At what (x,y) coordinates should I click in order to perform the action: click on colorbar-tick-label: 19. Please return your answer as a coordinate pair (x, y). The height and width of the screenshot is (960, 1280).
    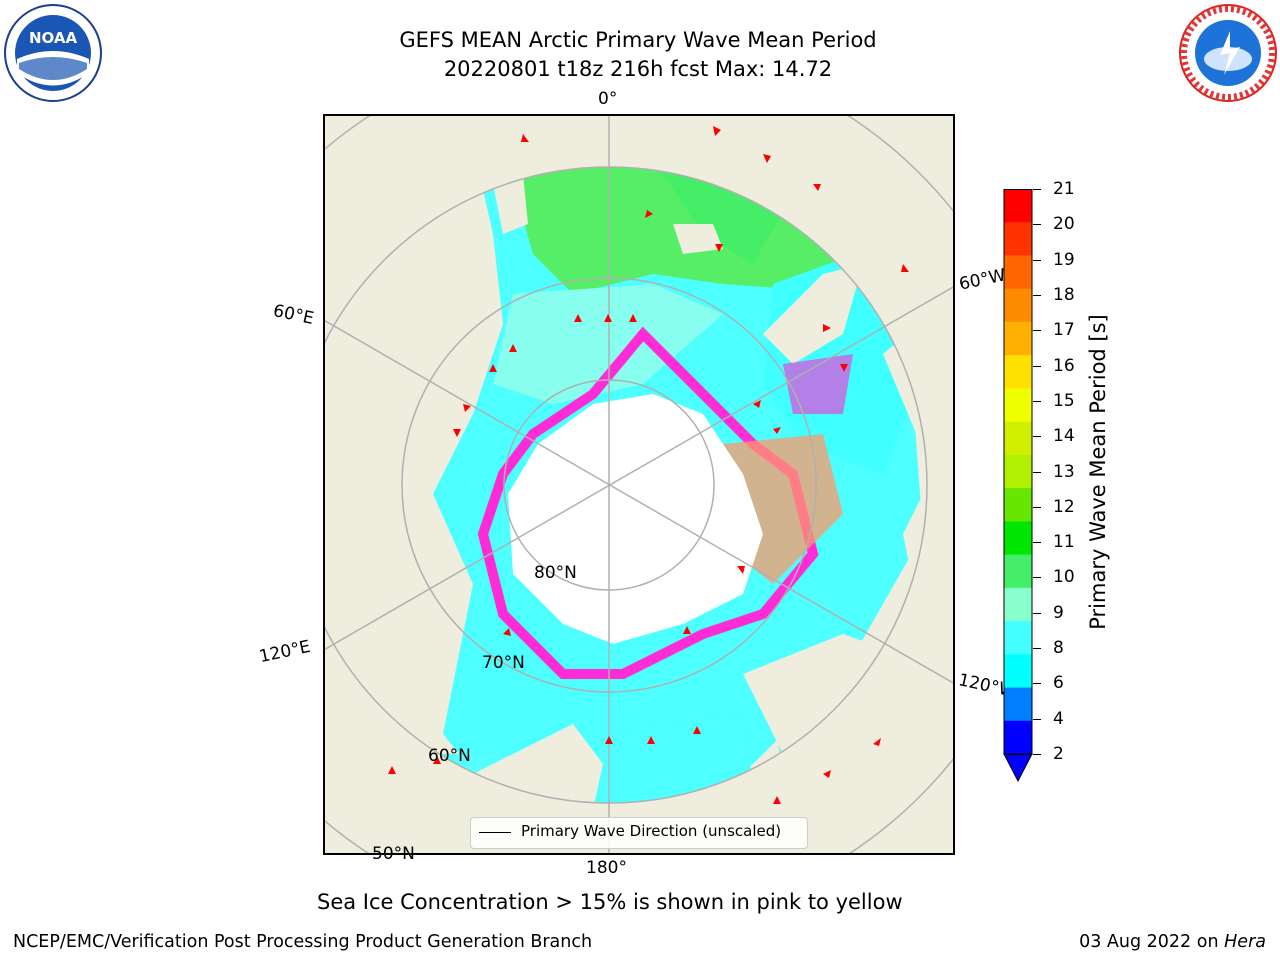
    Looking at the image, I should click on (1064, 259).